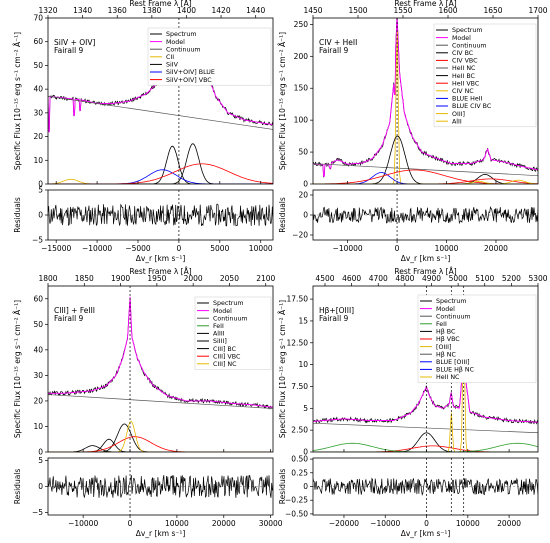 The width and height of the screenshot is (550, 543). What do you see at coordinates (300, 235) in the screenshot?
I see `residual-y-tick-label: −20` at bounding box center [300, 235].